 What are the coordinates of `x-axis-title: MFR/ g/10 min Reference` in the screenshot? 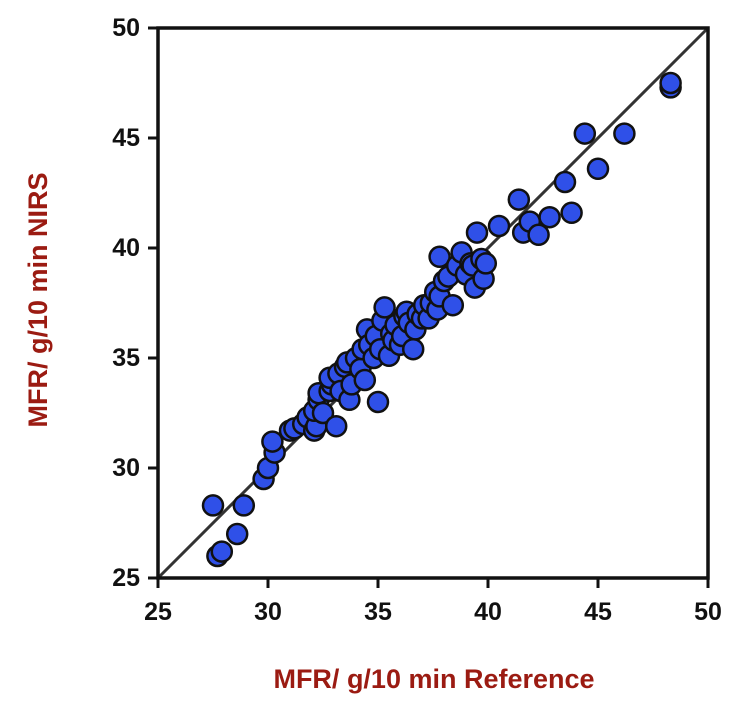 It's located at (433, 679).